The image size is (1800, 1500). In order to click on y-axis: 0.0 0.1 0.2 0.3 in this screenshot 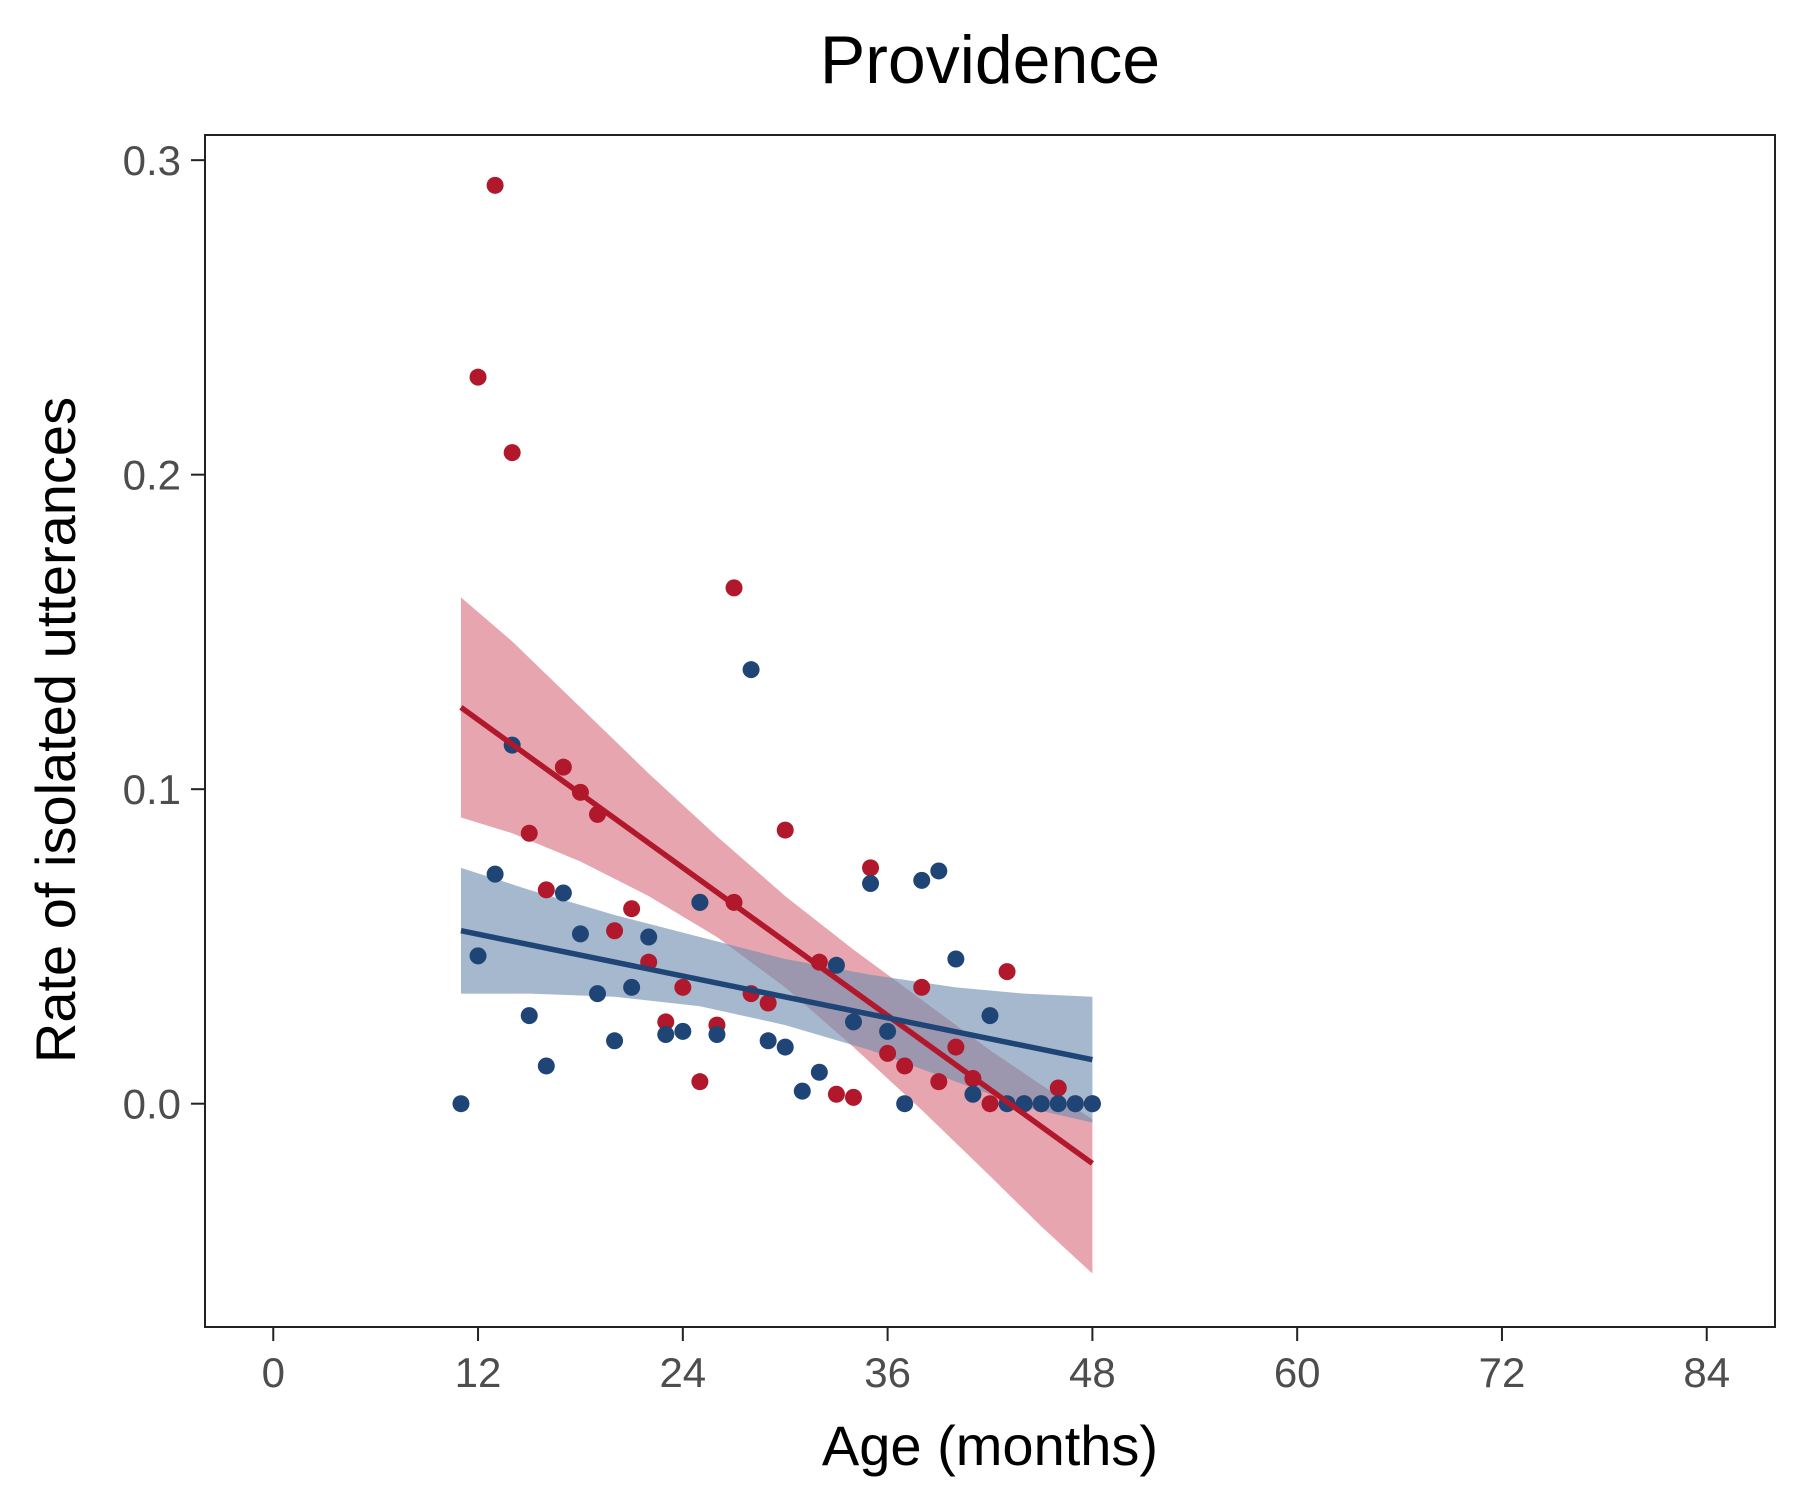, I will do `click(164, 632)`.